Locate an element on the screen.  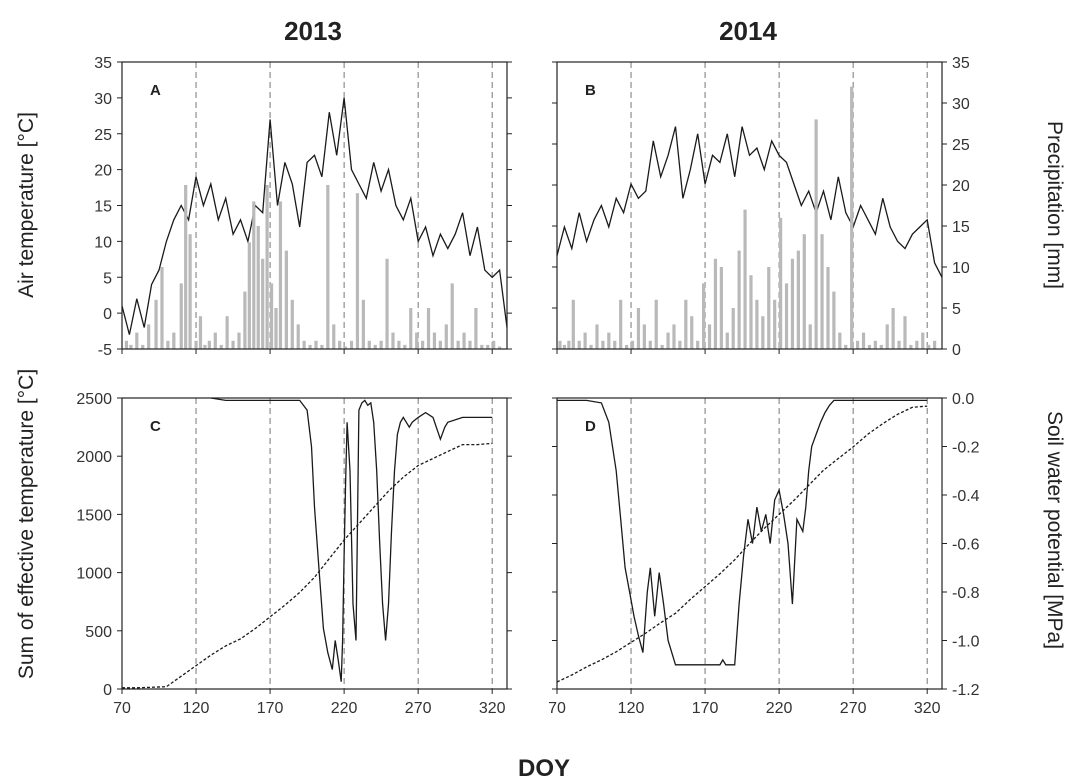
x-tick-label: 220 is located at coordinates (779, 708).